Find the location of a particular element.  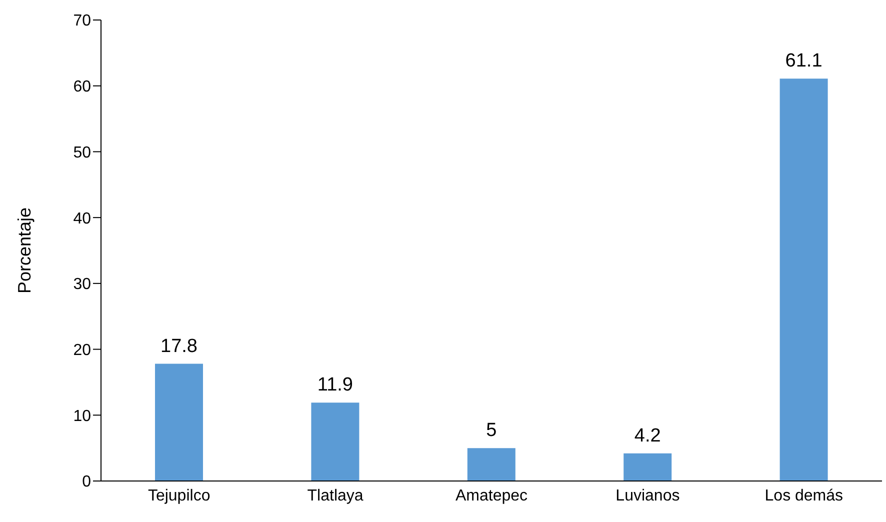

data-label: 61.1 is located at coordinates (803, 61).